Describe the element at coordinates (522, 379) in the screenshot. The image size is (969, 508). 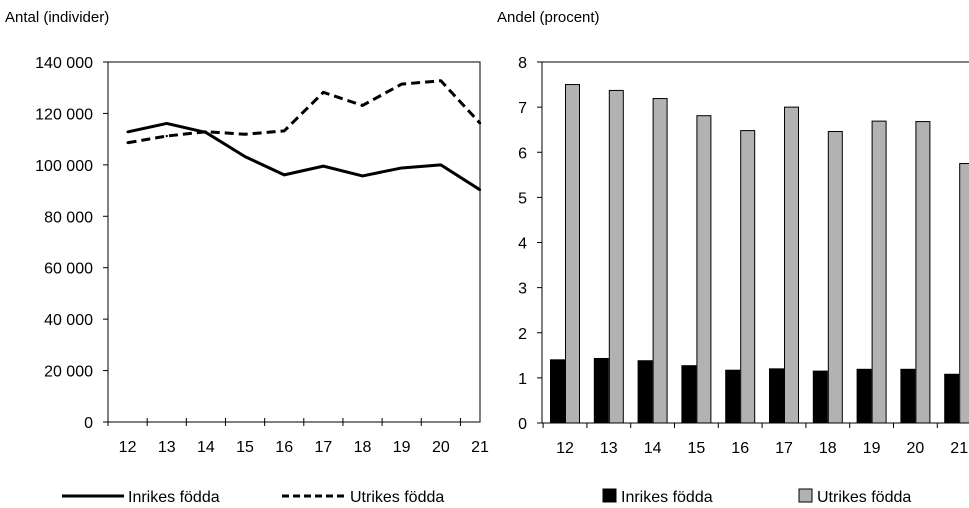
I see `right-y-tick-label: 1` at that location.